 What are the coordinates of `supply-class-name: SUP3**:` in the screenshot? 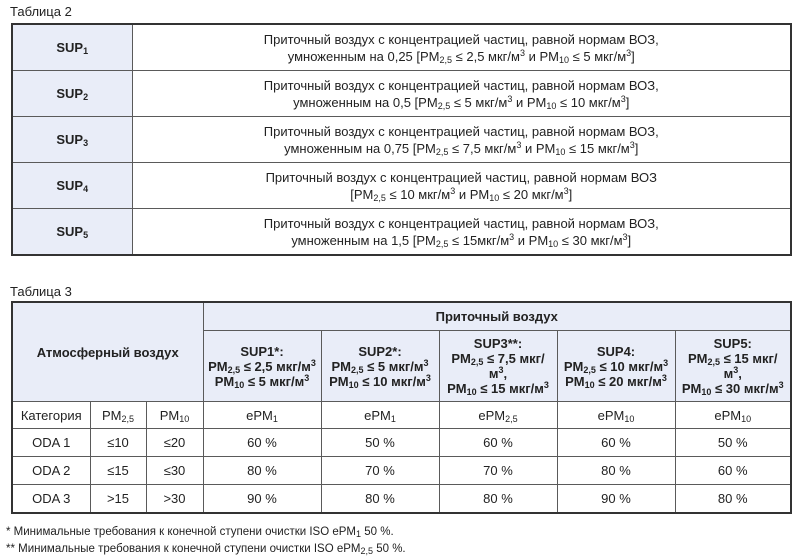 It's located at (498, 343).